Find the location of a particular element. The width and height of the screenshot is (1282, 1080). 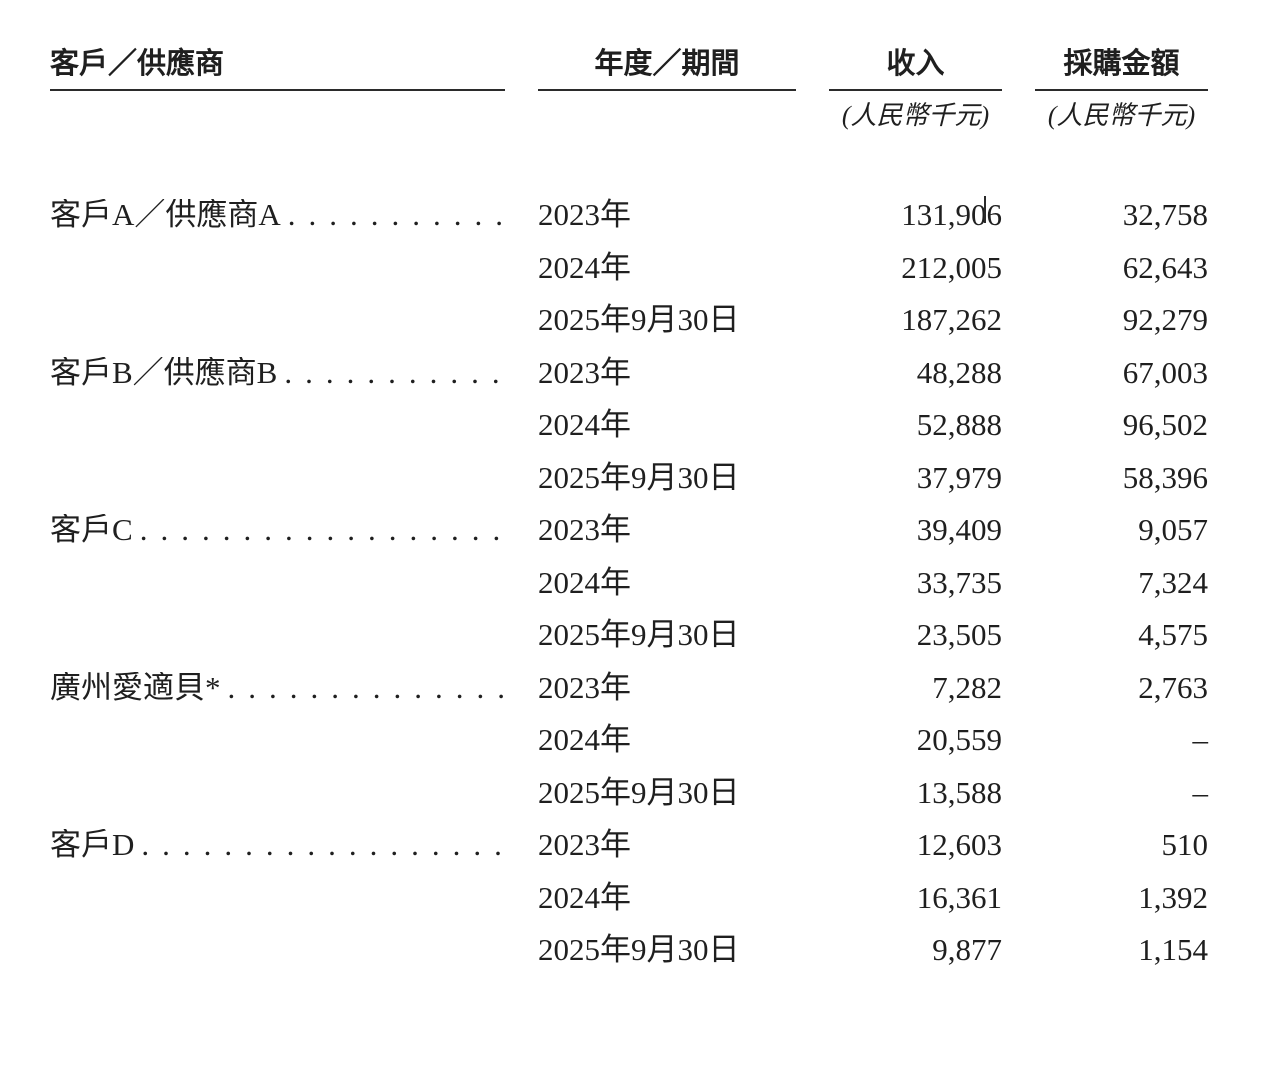

entity-label: 廣州愛適貝* is located at coordinates (135, 687).